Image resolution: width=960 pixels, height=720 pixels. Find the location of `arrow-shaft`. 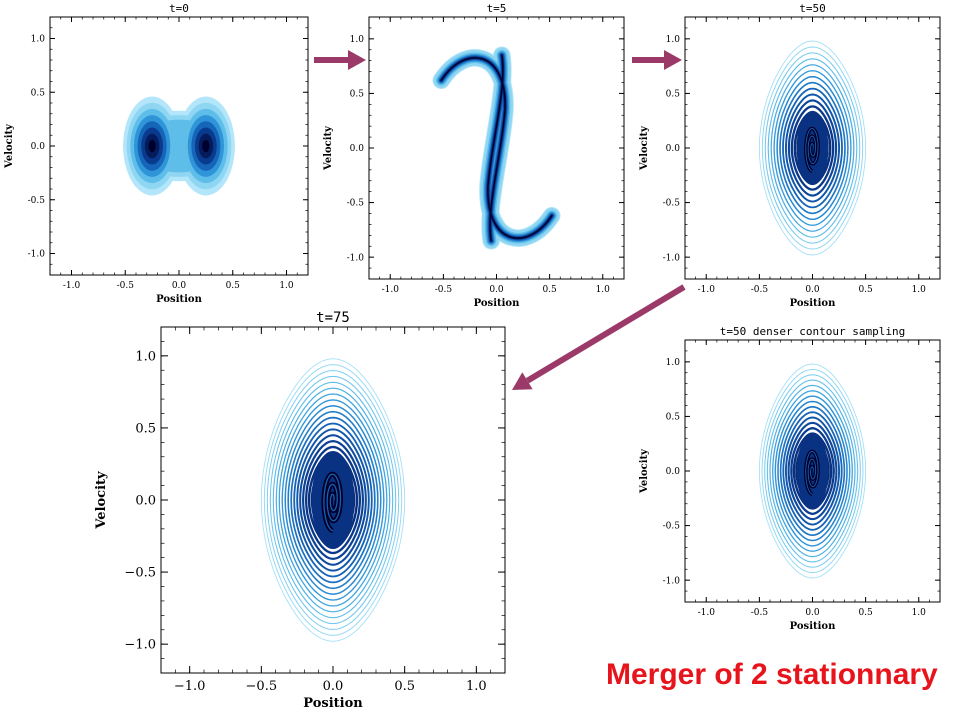

arrow-shaft is located at coordinates (605, 334).